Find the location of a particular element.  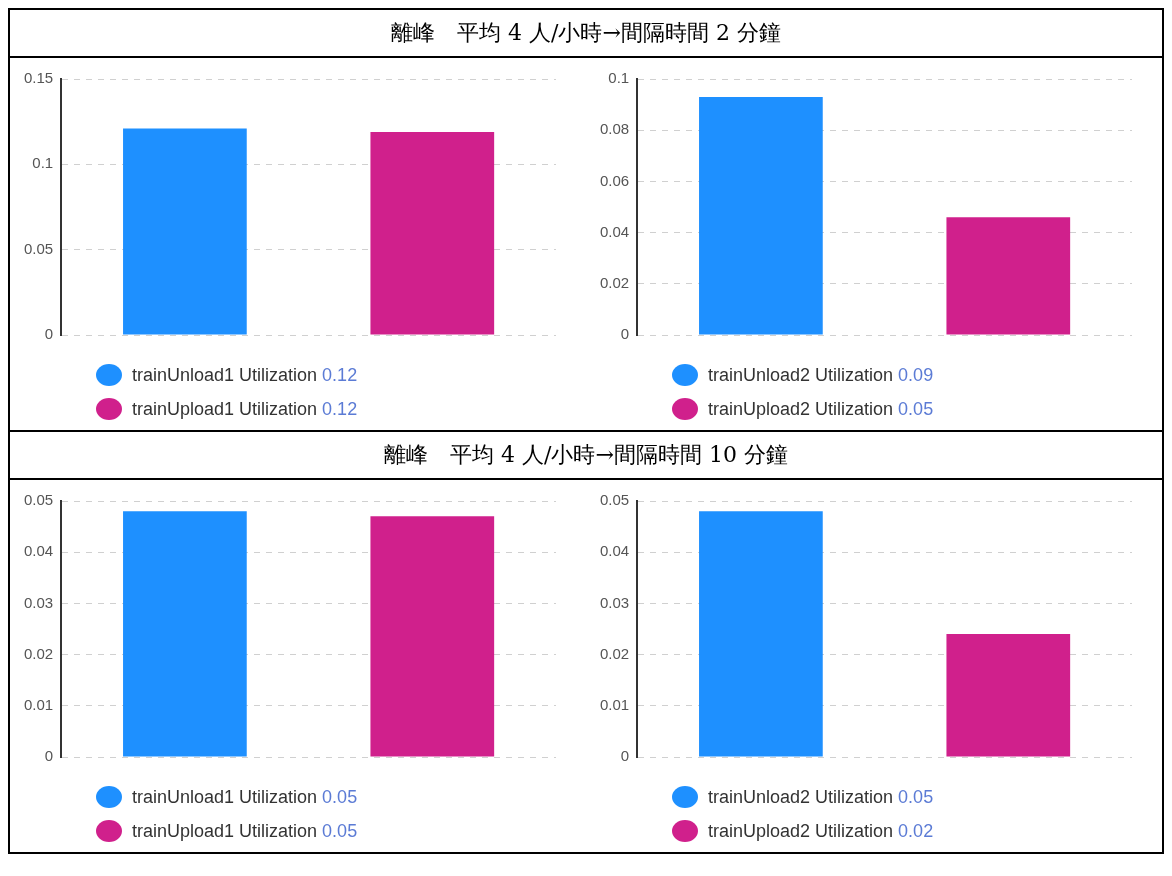

chart-title: 離峰 平均 4 人/小時→間隔時間 10 分鐘 is located at coordinates (586, 455).